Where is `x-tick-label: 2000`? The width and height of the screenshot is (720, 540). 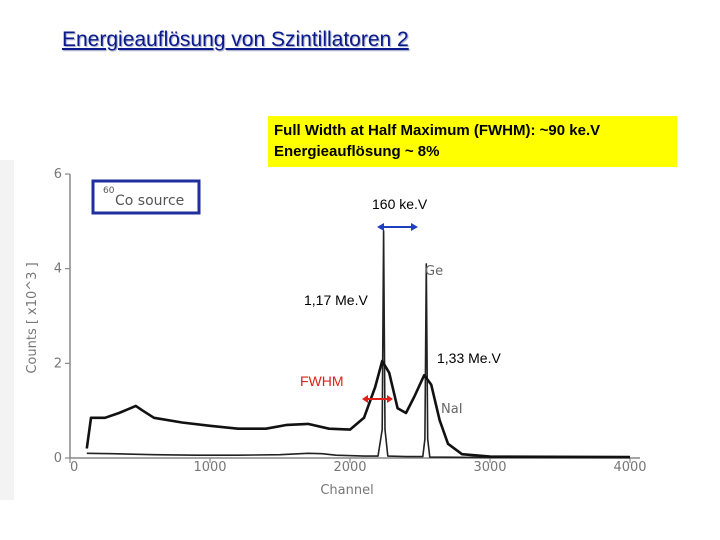 x-tick-label: 2000 is located at coordinates (349, 467).